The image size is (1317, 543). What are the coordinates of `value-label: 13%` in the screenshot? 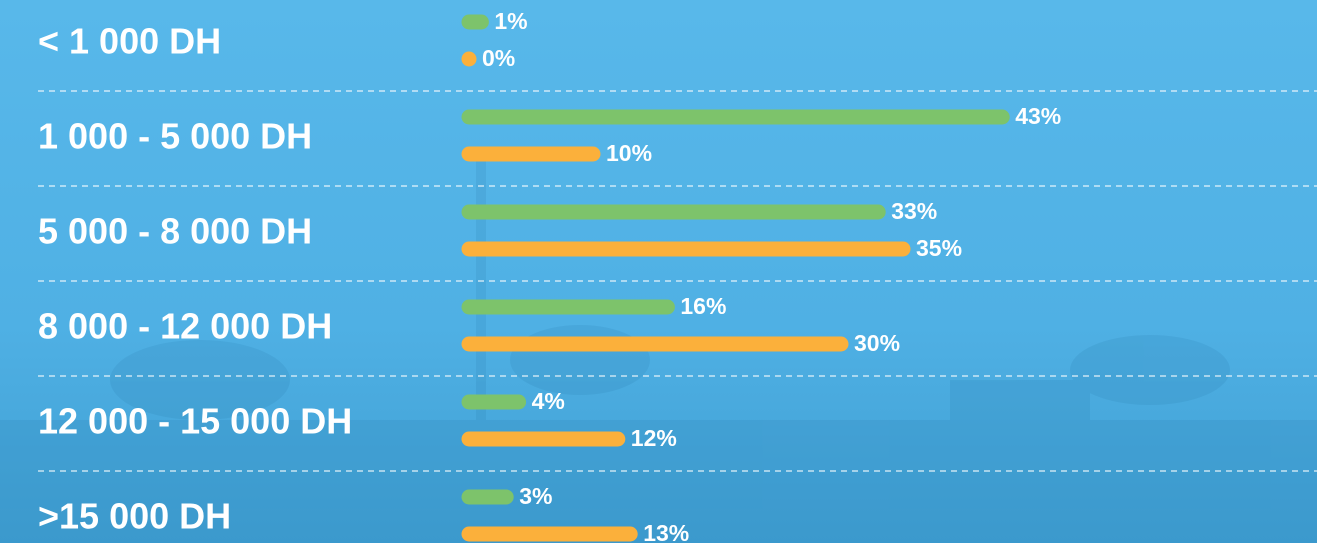 It's located at (666, 531).